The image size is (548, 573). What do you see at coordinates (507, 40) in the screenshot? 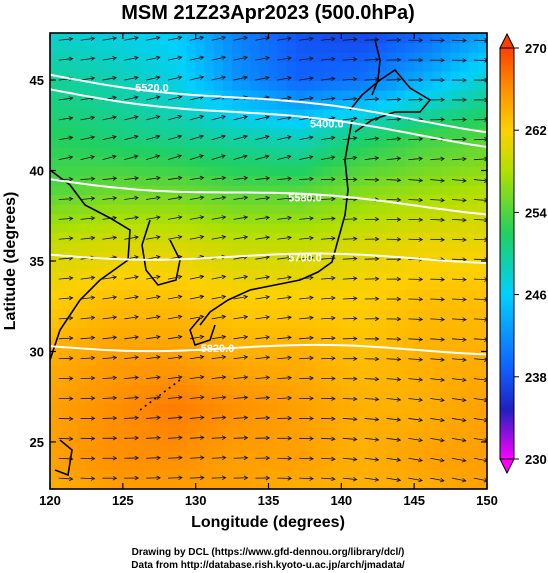
I see `colorbar-top-arrow` at bounding box center [507, 40].